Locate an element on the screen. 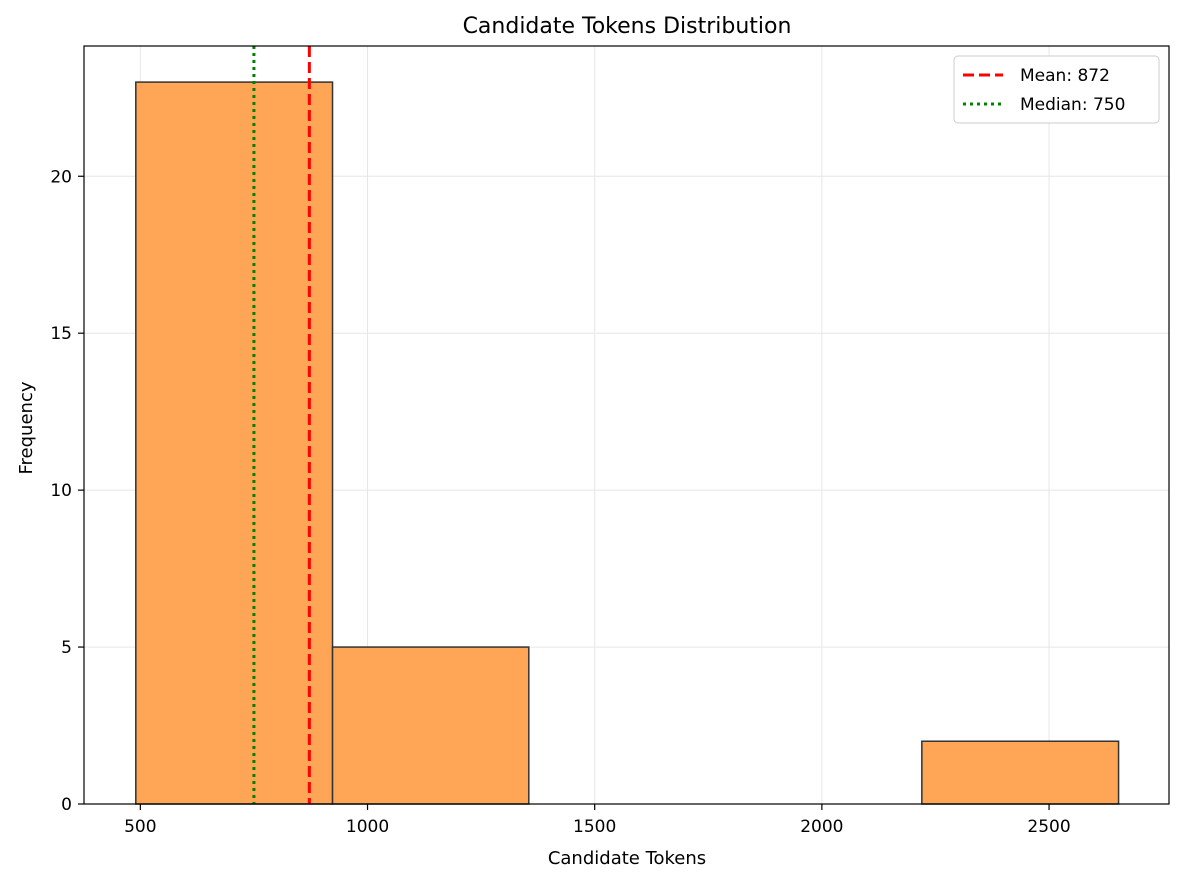  y-axis-label: Frequency is located at coordinates (26, 427).